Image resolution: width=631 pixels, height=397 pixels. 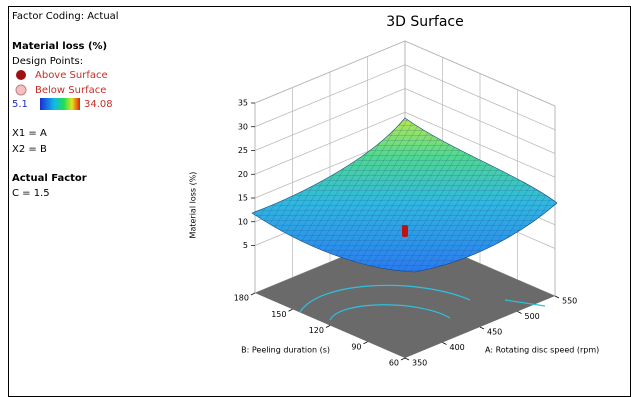 I want to click on below-label: Below Surface, so click(x=70, y=90).